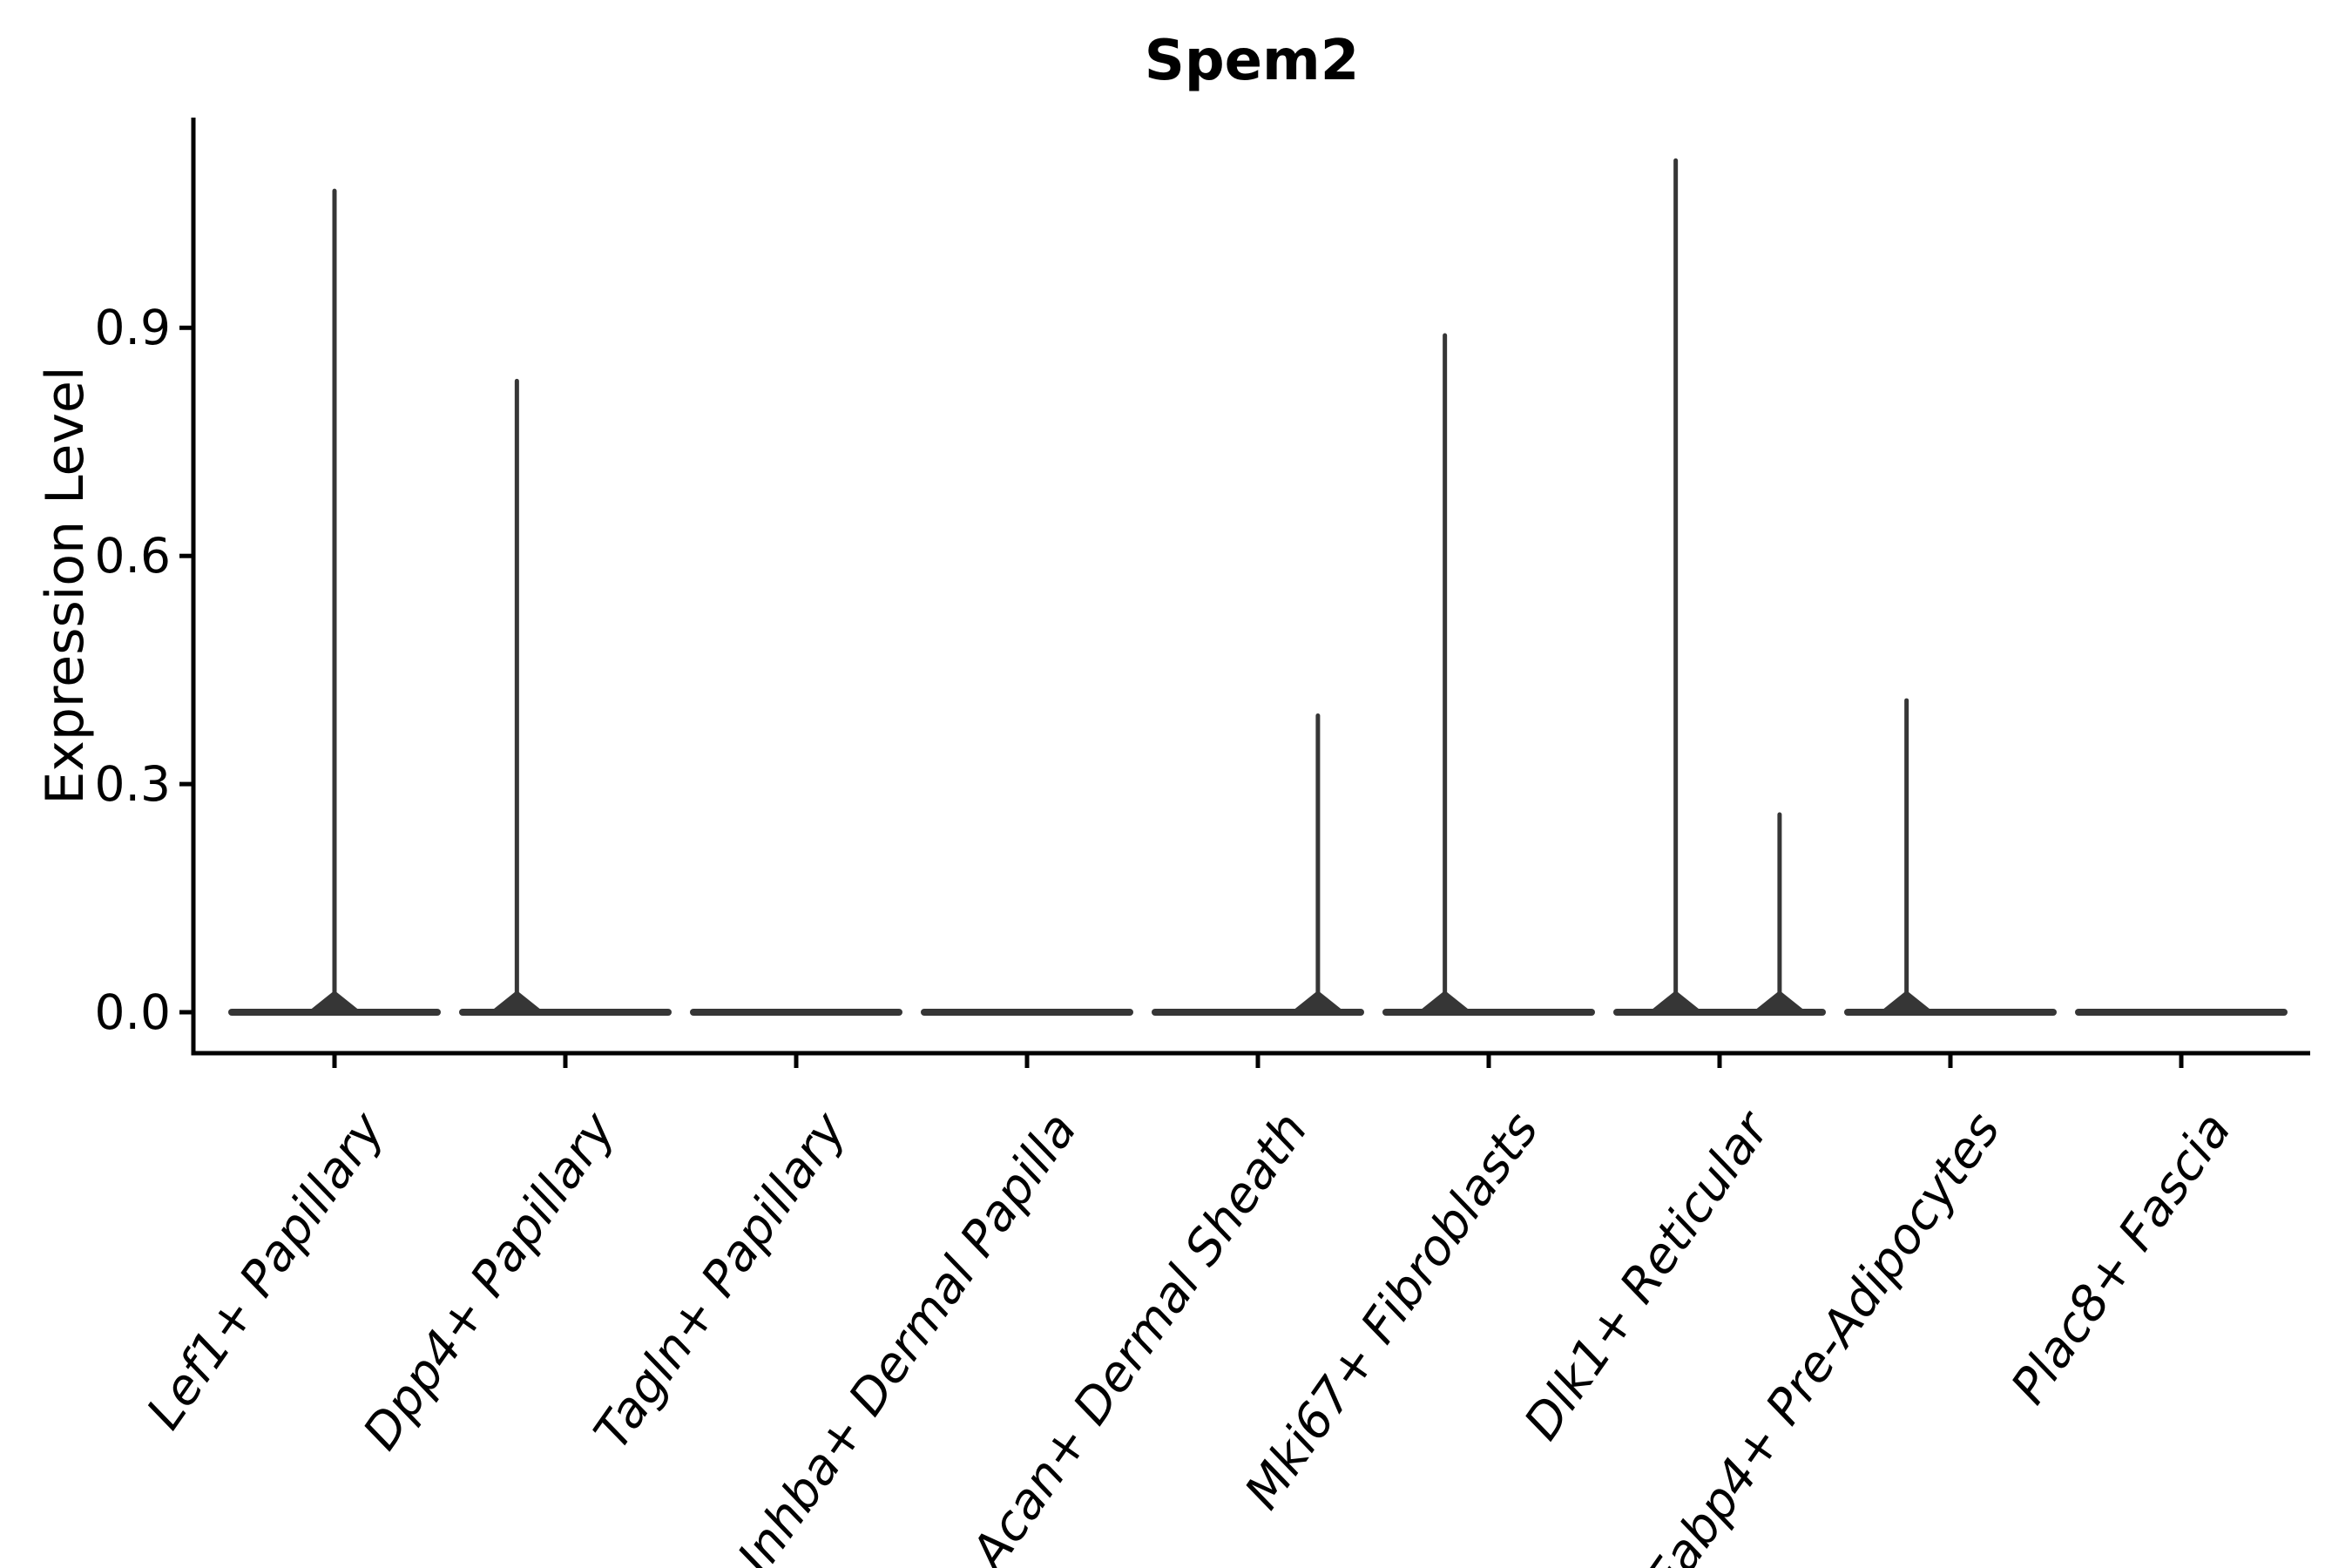 The image size is (2352, 1568). Describe the element at coordinates (132, 785) in the screenshot. I see `y-tick-label: 0.3` at that location.